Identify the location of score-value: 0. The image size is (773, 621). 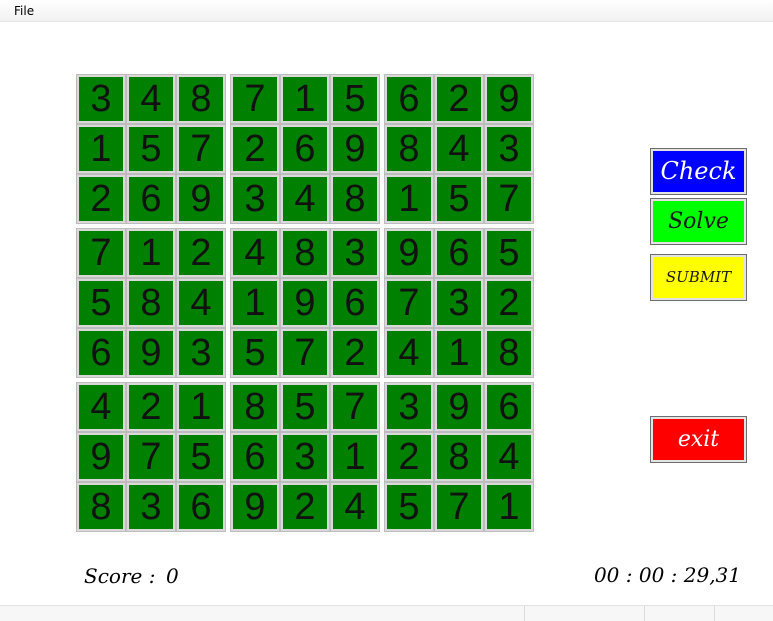
(172, 576).